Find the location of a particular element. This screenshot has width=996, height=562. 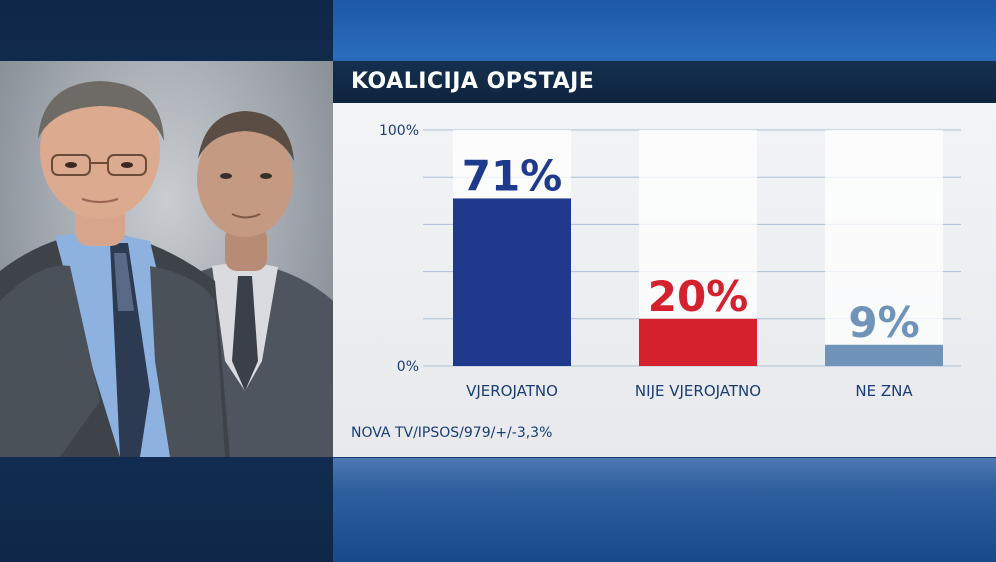

title-bar: KOALICIJA OPSTAJE is located at coordinates (664, 82).